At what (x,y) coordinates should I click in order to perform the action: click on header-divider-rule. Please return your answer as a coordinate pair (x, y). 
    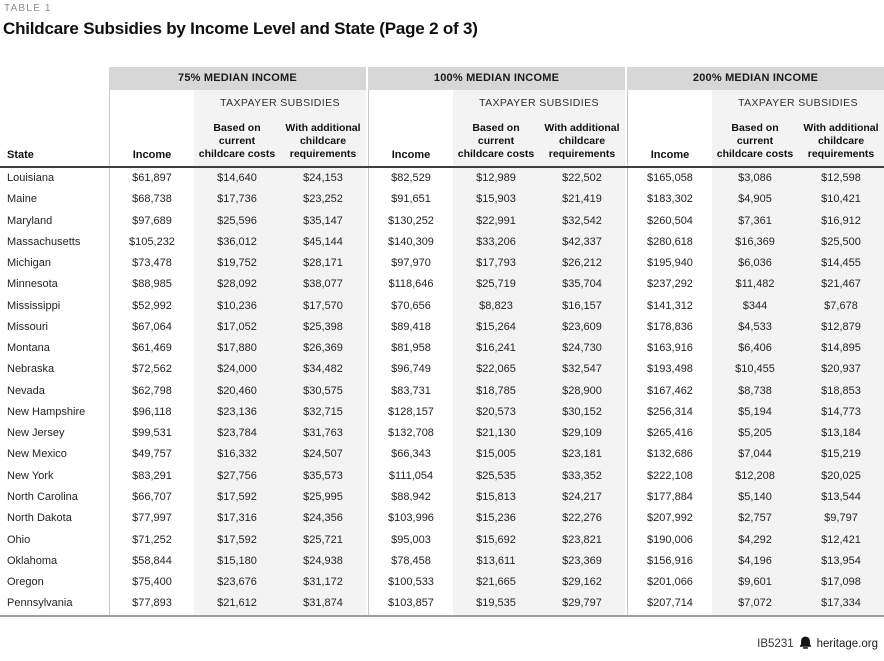
    Looking at the image, I should click on (442, 167).